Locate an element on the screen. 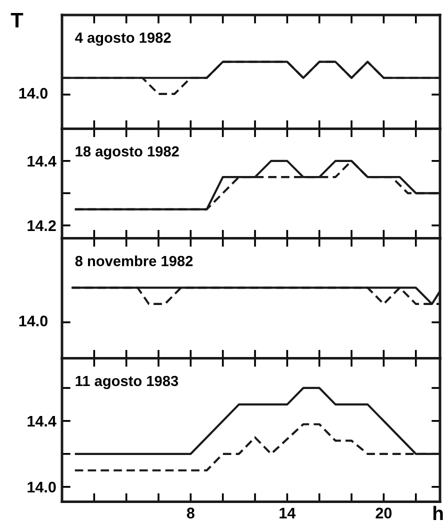 This screenshot has height=525, width=445. x-tick-label: 20 is located at coordinates (384, 513).